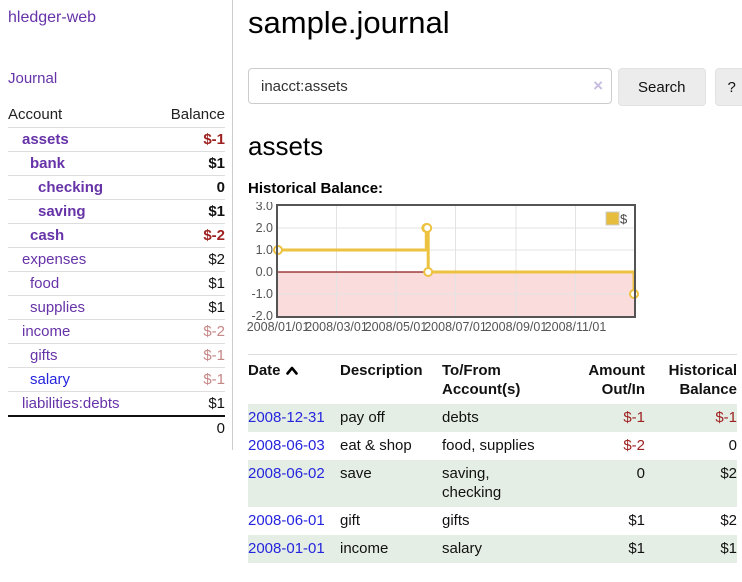 This screenshot has height=582, width=742. What do you see at coordinates (726, 417) in the screenshot?
I see `transaction-balance: $-1` at bounding box center [726, 417].